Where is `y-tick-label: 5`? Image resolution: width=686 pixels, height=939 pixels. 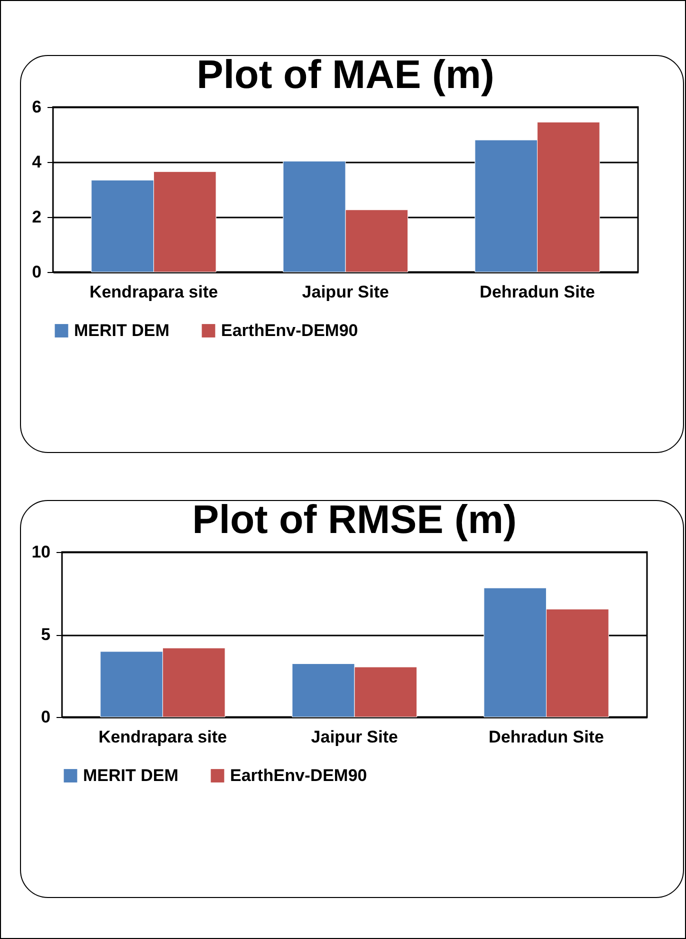 y-tick-label: 5 is located at coordinates (45, 634).